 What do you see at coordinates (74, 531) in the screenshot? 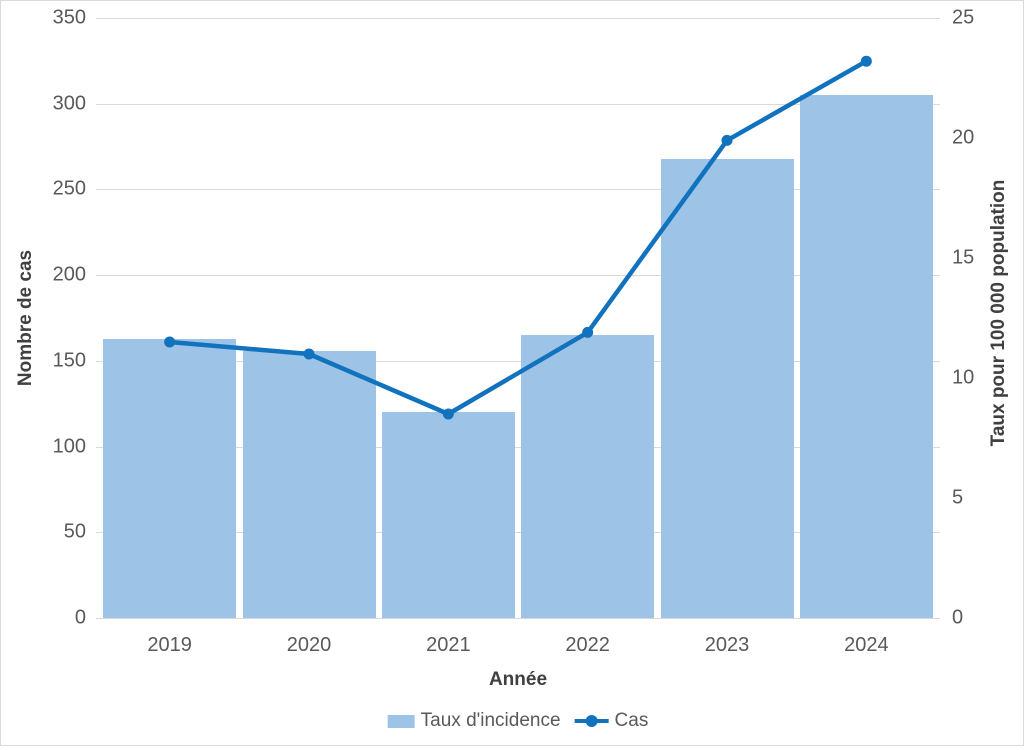
I see `left-axis-tick-label: 50` at bounding box center [74, 531].